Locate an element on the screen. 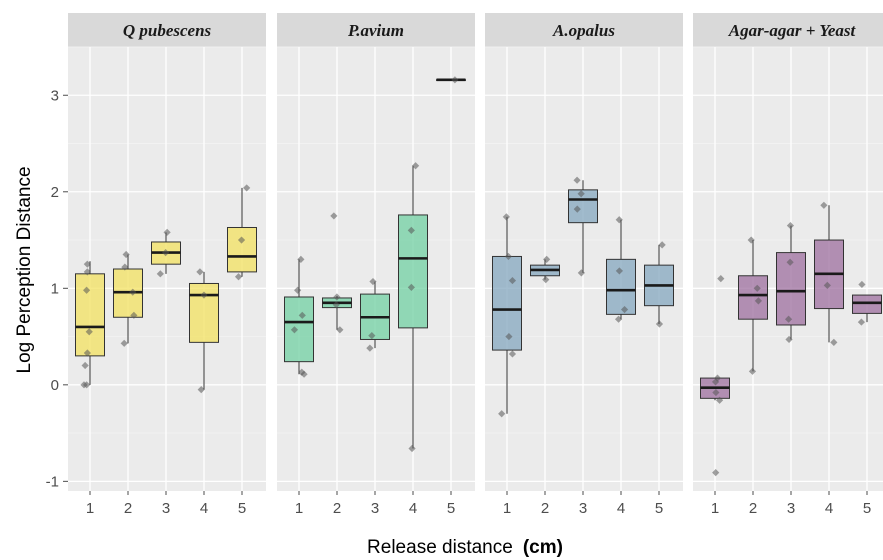 Image resolution: width=883 pixels, height=560 pixels. facet-title: P.avium is located at coordinates (375, 30).